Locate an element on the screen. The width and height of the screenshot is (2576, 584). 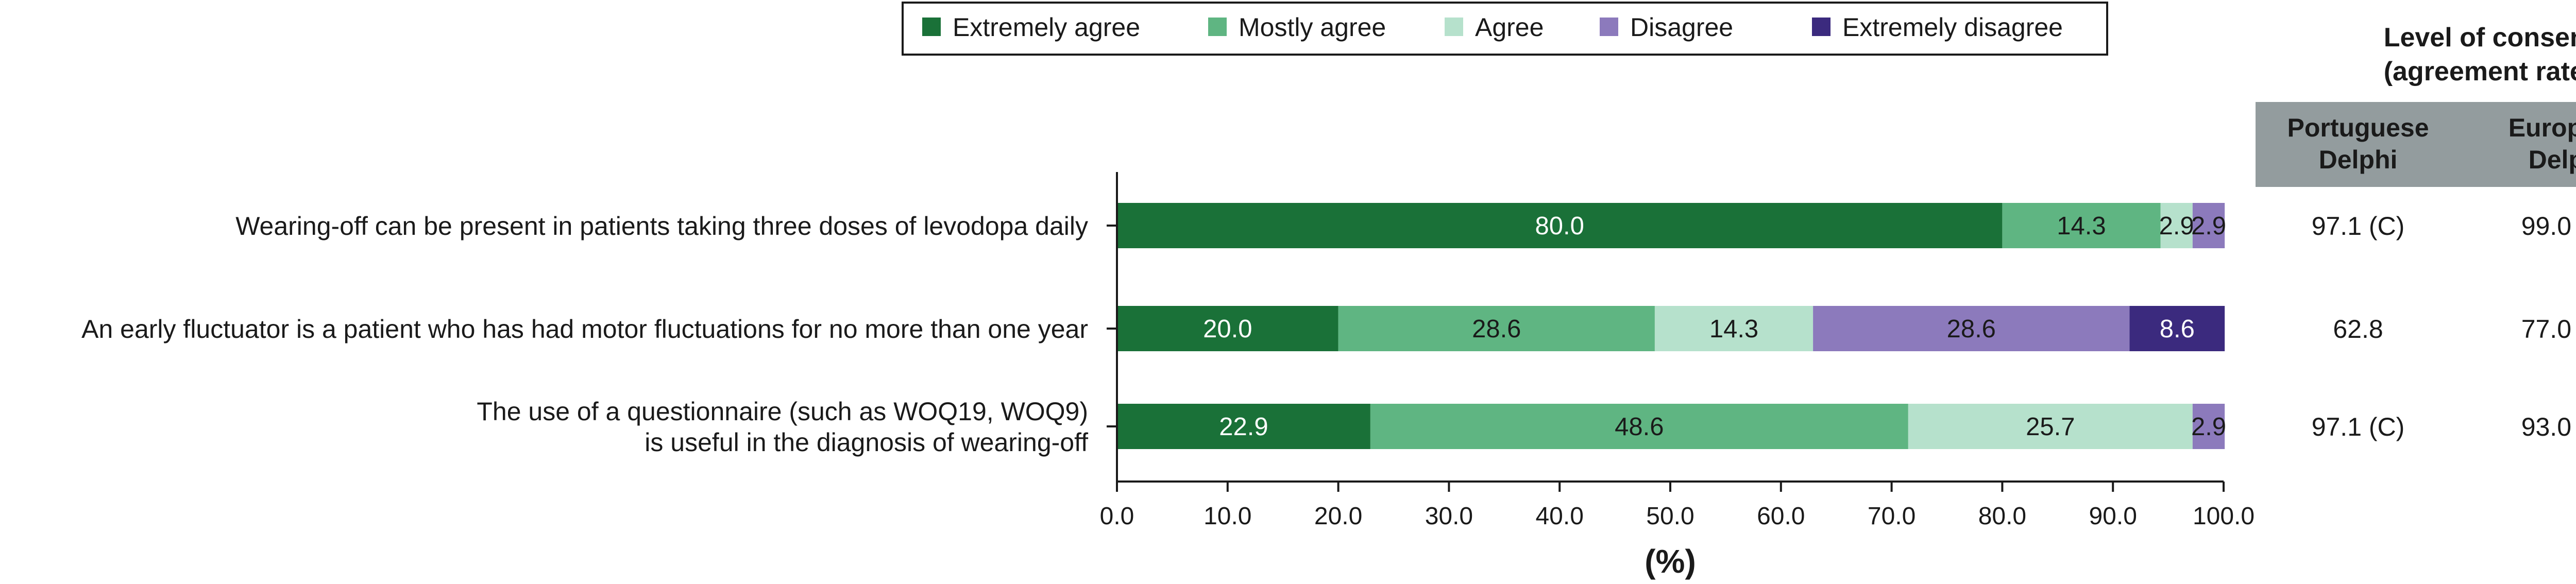
legend-label: Extremely disagree is located at coordinates (1953, 27).